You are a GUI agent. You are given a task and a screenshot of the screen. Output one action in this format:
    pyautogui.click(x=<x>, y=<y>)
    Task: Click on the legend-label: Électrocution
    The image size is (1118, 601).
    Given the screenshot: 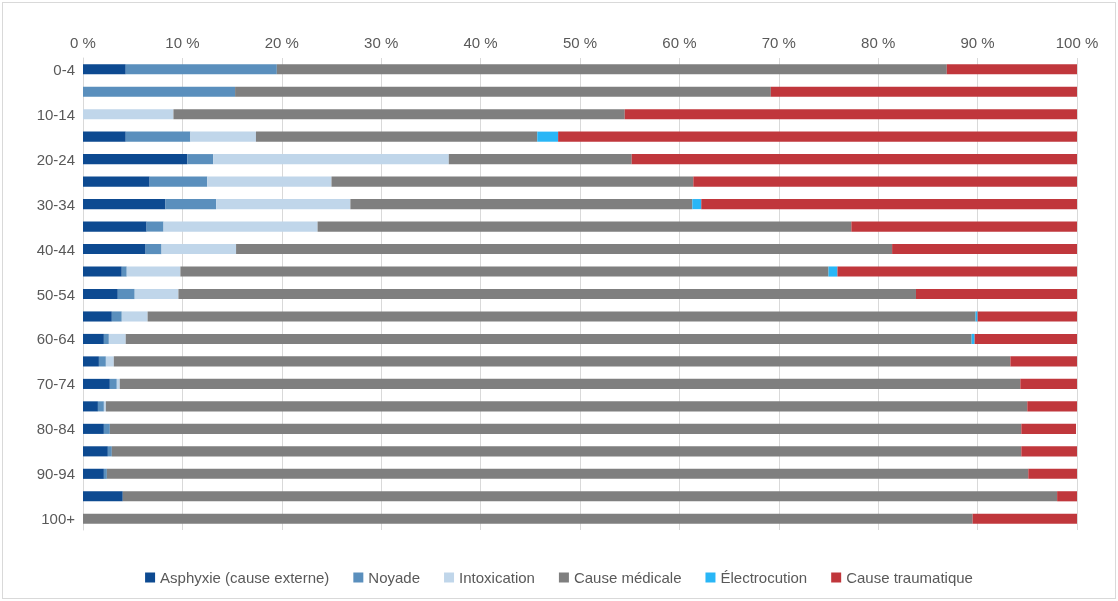 What is the action you would take?
    pyautogui.click(x=764, y=577)
    